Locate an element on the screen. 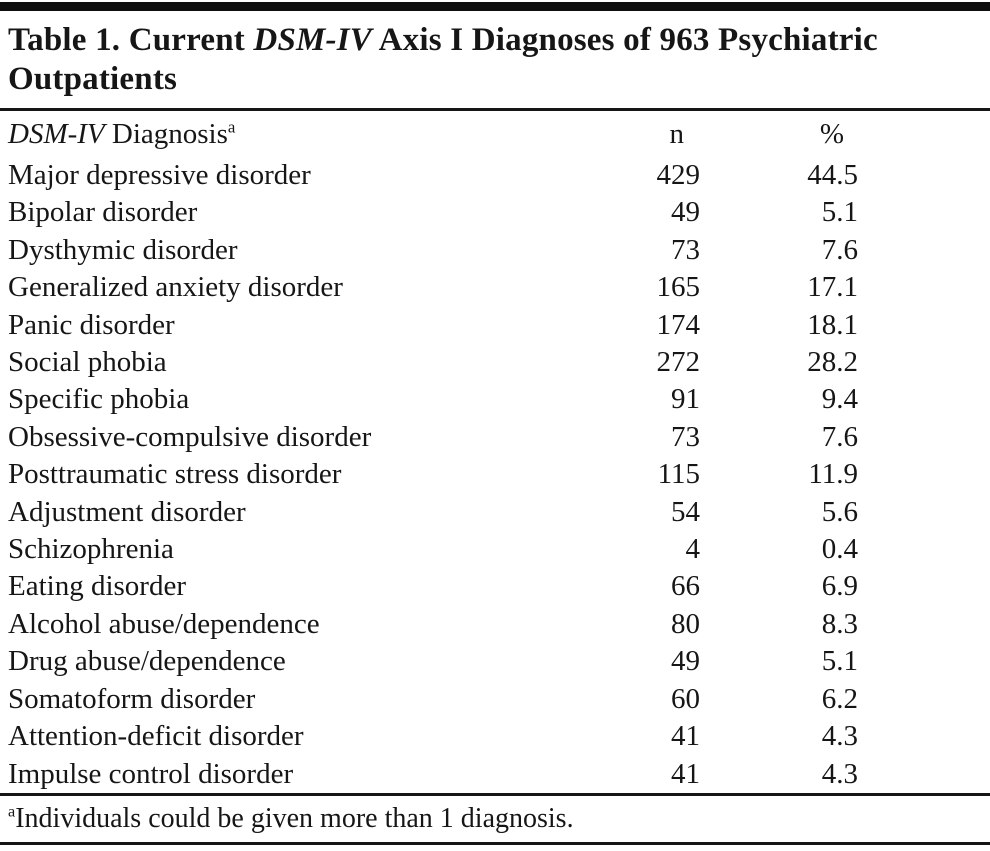 The width and height of the screenshot is (990, 851). header-n: n is located at coordinates (677, 133).